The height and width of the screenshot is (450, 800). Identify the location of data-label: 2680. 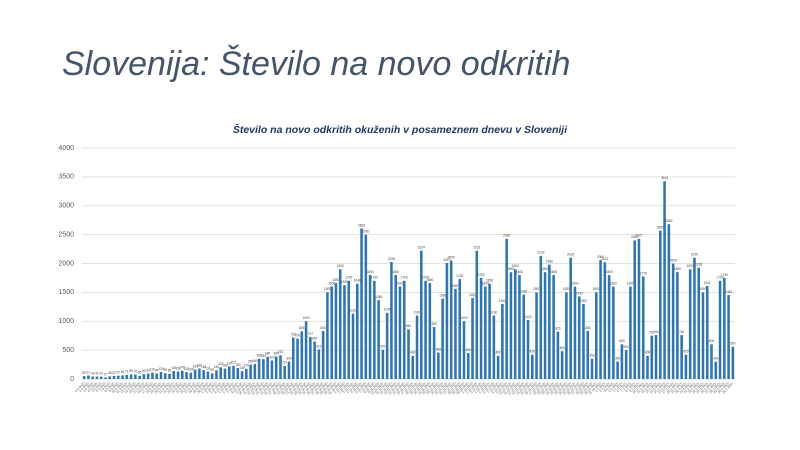
(668, 221).